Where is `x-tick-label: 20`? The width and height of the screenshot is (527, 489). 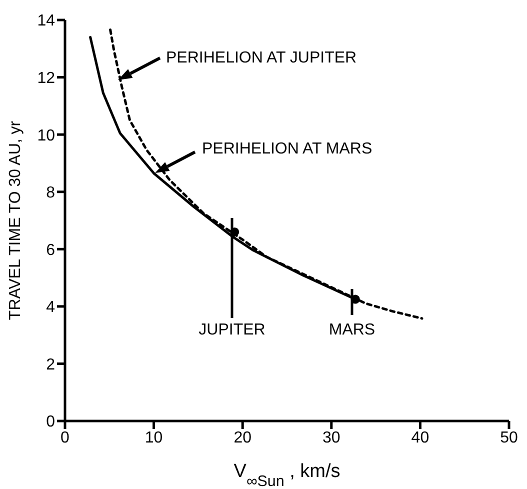
x-tick-label: 20 is located at coordinates (243, 437).